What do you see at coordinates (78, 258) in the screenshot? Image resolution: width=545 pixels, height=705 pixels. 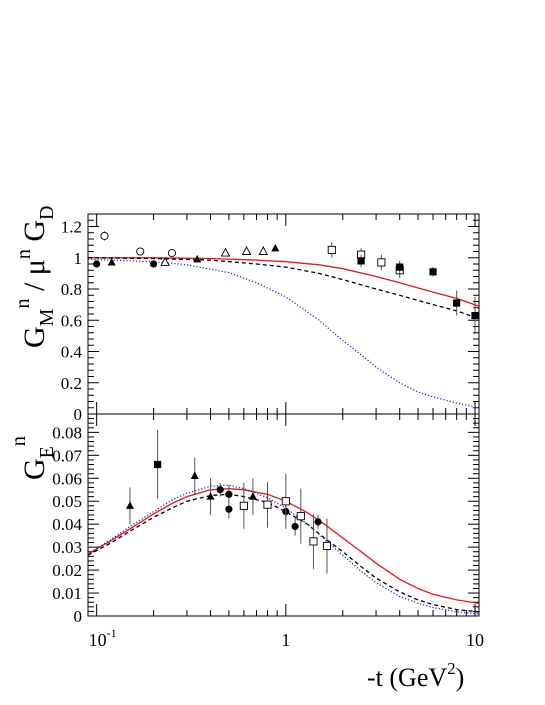 I see `y-tick-label: 1` at bounding box center [78, 258].